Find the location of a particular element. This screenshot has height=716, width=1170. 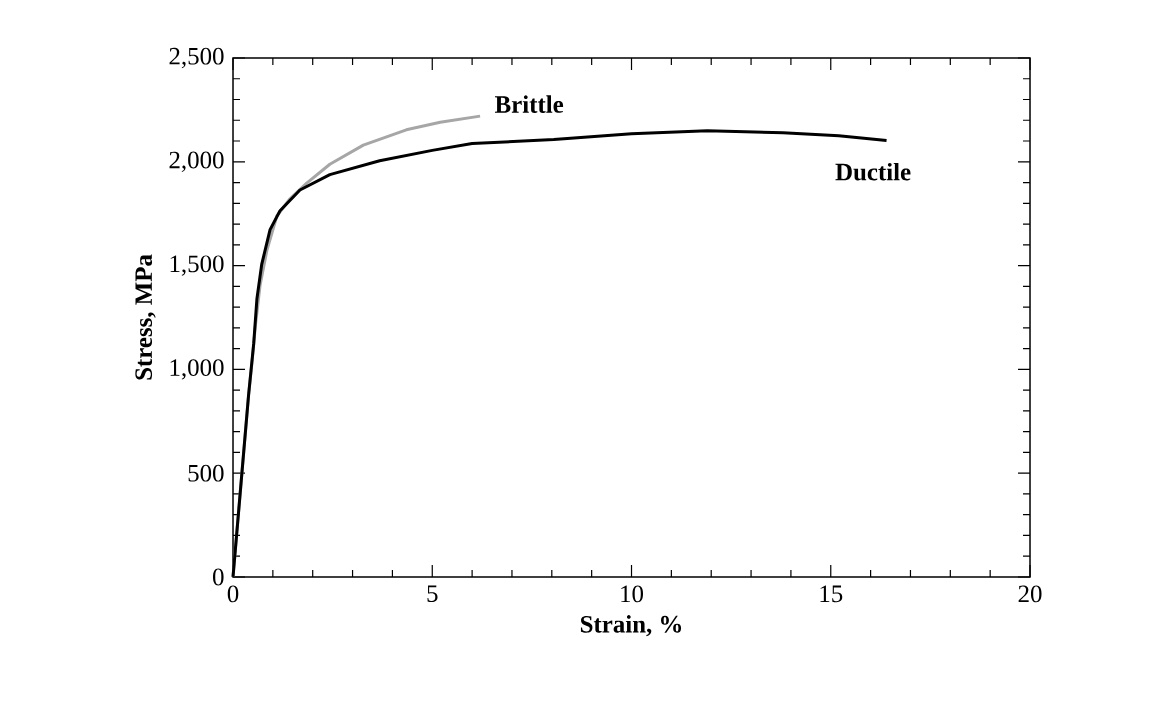

y-axis-title: Stress, MPa is located at coordinates (145, 317).